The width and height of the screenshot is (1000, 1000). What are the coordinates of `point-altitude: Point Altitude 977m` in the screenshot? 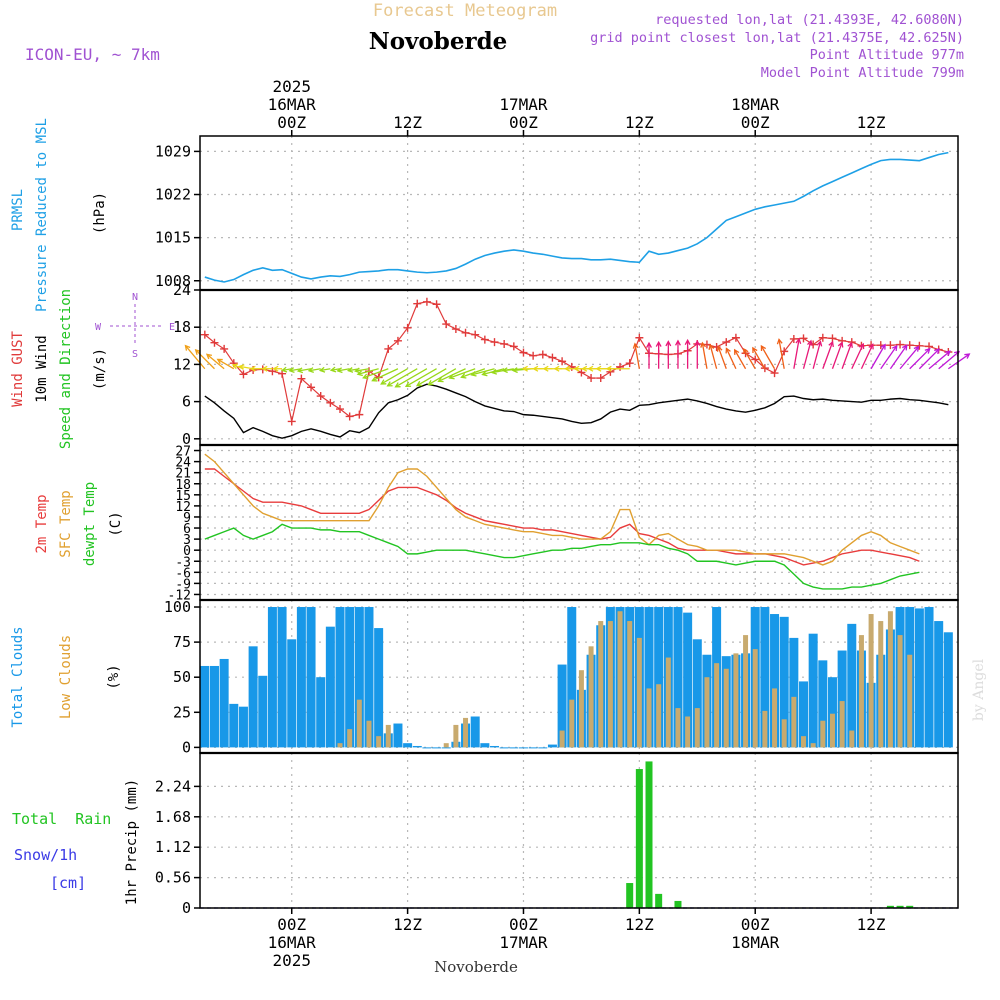 It's located at (887, 55).